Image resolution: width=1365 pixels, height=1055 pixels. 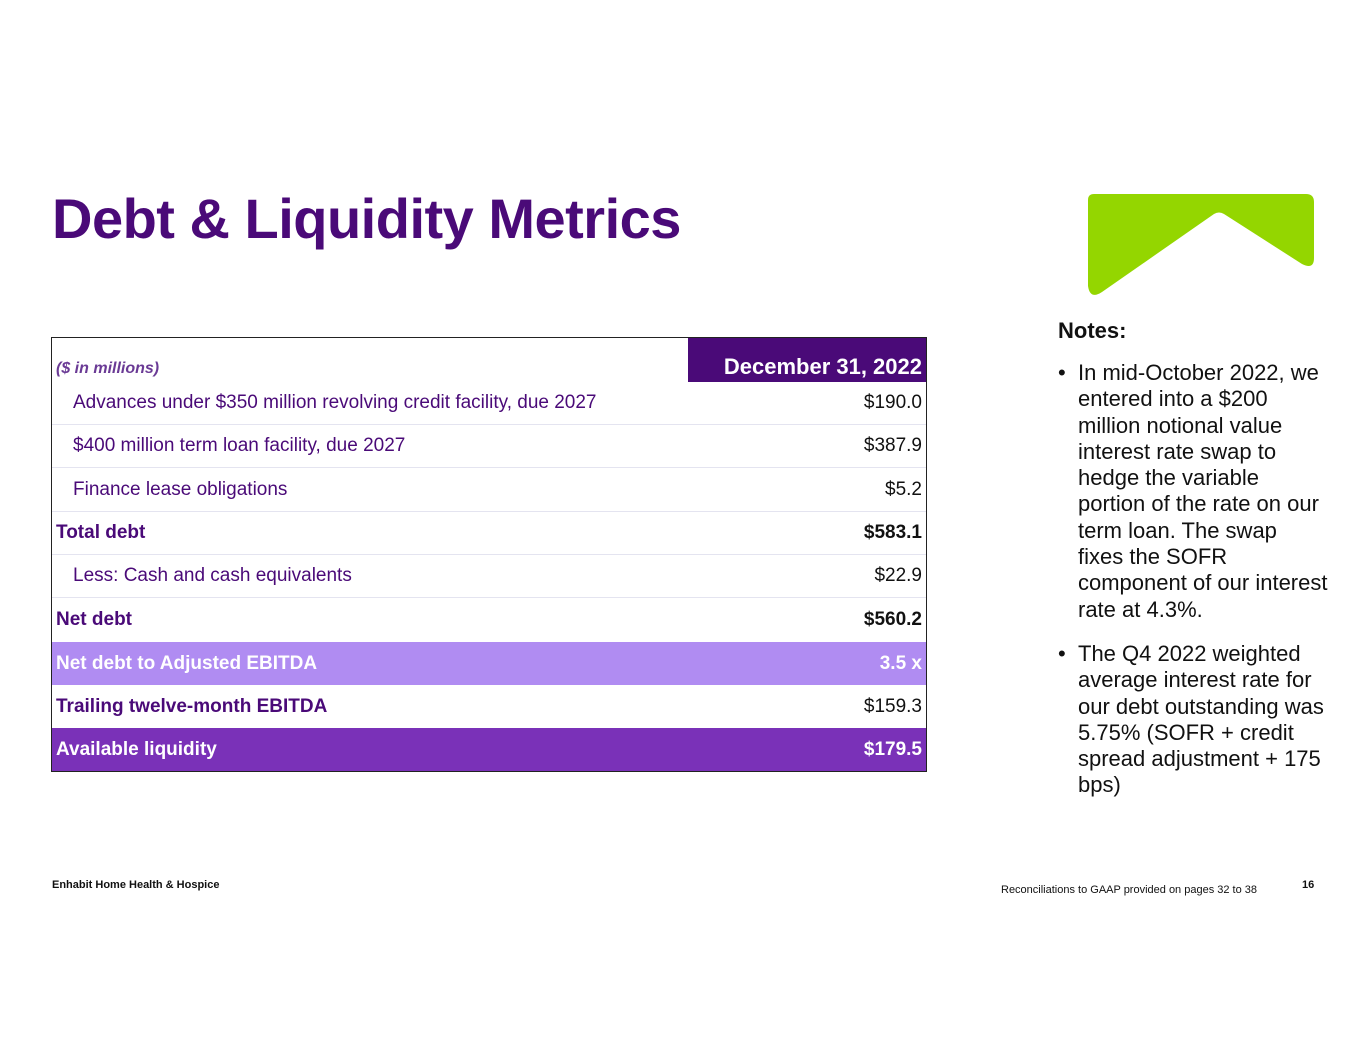 What do you see at coordinates (489, 576) in the screenshot?
I see `table-row: Less: Cash and cash equivalents $22.9` at bounding box center [489, 576].